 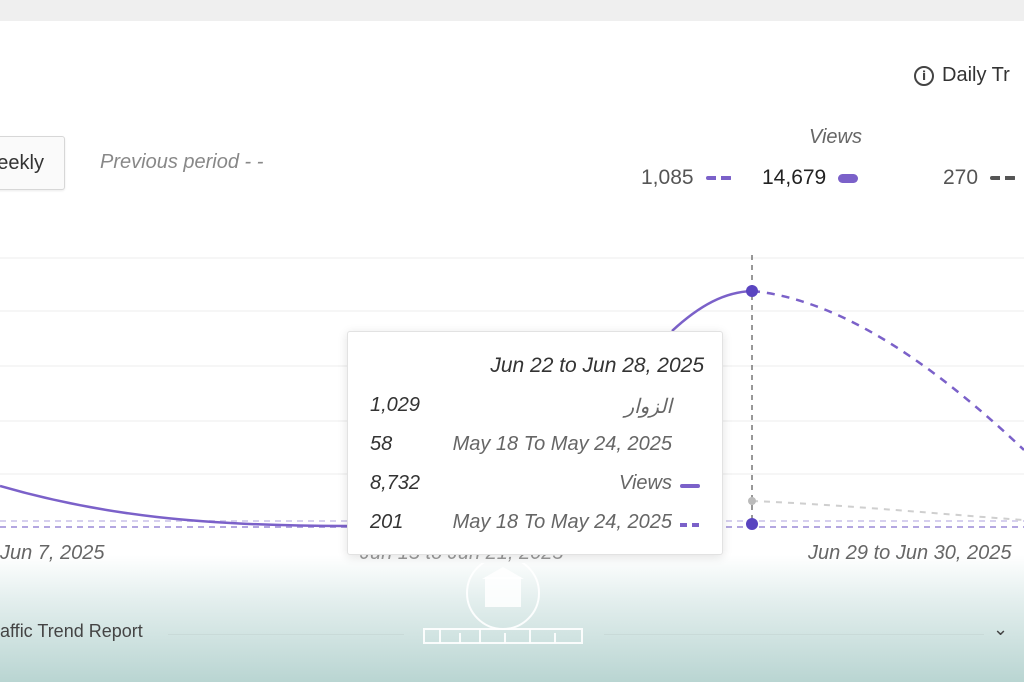 I want to click on daily-trend-toggle: i Daily Tr, so click(x=962, y=75).